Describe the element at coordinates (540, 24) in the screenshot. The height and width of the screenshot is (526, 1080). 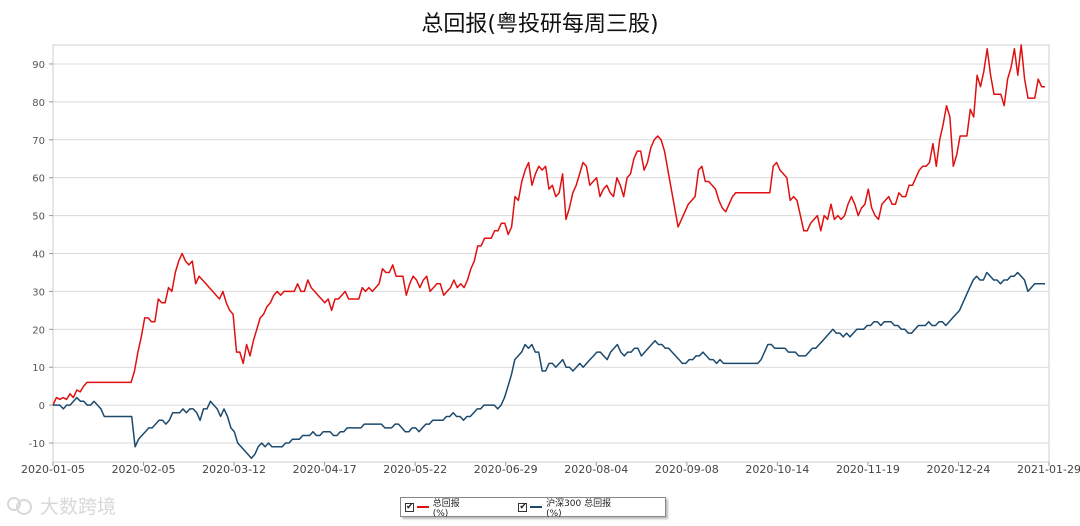
I see `chart-title: 总回报(粤投研每周三股)` at that location.